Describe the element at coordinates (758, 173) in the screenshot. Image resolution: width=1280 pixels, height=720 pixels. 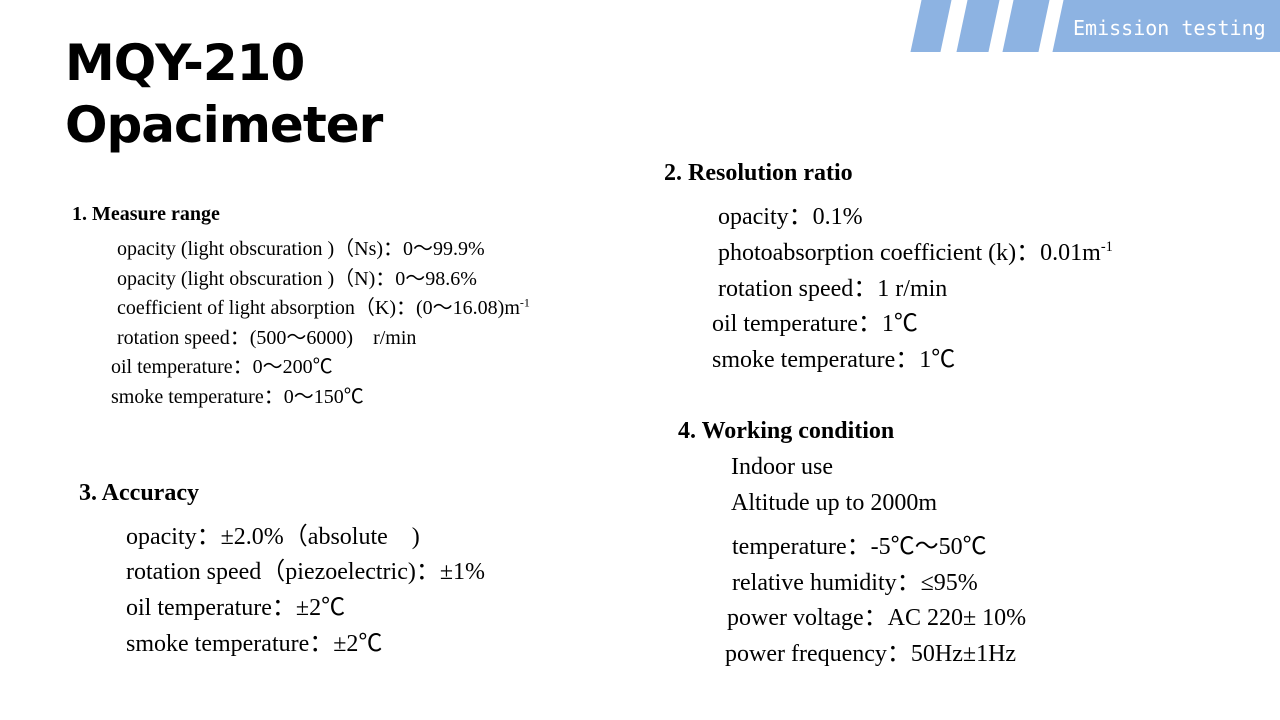
I see `resolution-heading: 2. Resolution ratio` at that location.